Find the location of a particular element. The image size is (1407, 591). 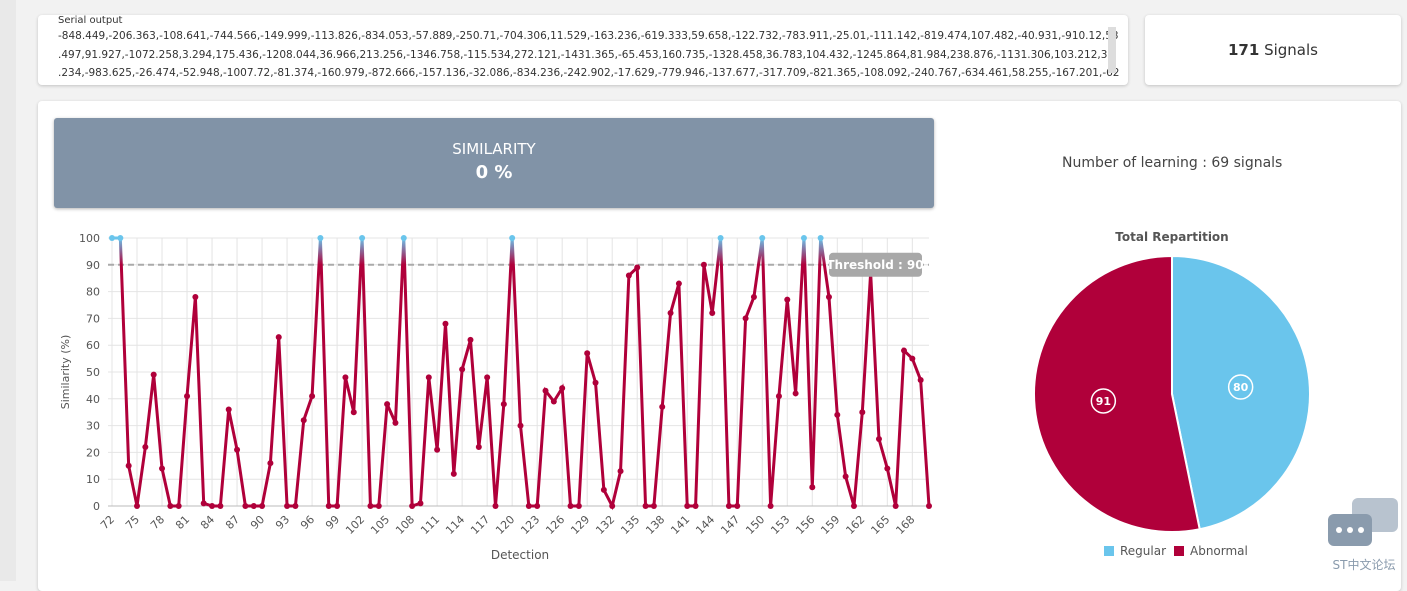

learning-count: Number of learning : 69 signals is located at coordinates (1172, 163).